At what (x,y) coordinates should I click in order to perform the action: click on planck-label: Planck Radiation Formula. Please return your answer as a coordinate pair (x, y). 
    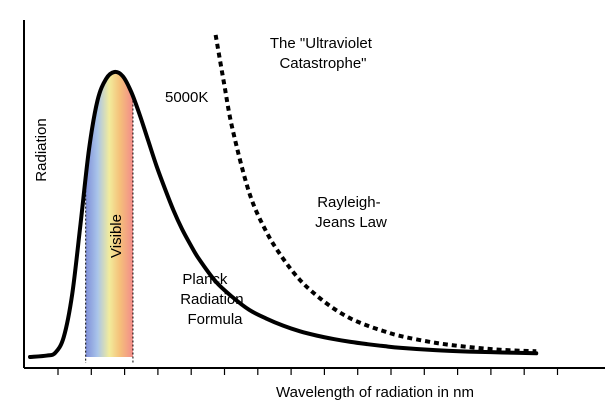
    Looking at the image, I should click on (214, 299).